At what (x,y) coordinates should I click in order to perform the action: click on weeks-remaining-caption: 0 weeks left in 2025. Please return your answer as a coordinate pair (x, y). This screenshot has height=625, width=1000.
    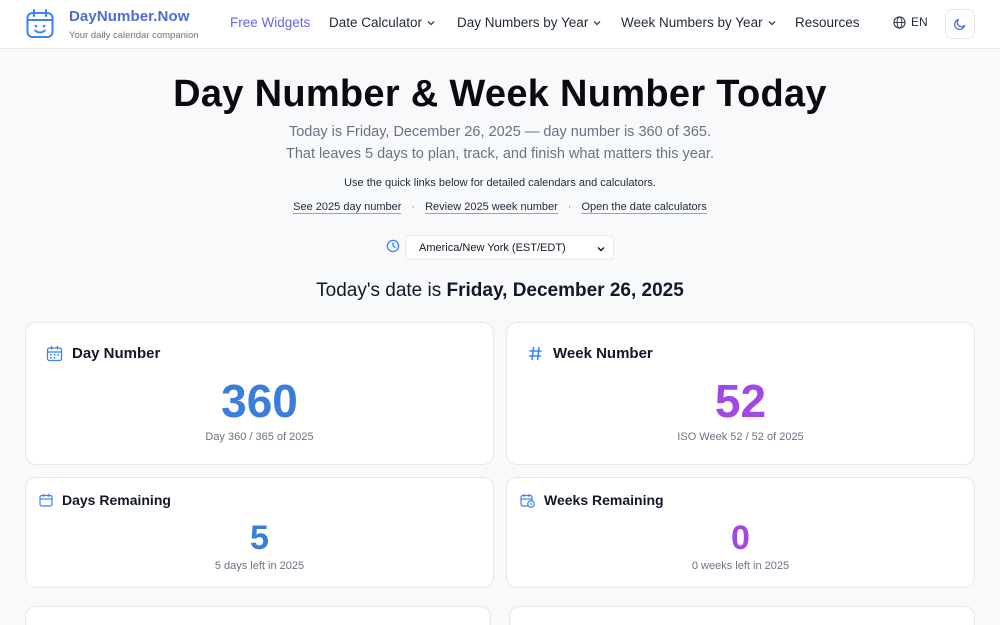
    Looking at the image, I should click on (740, 566).